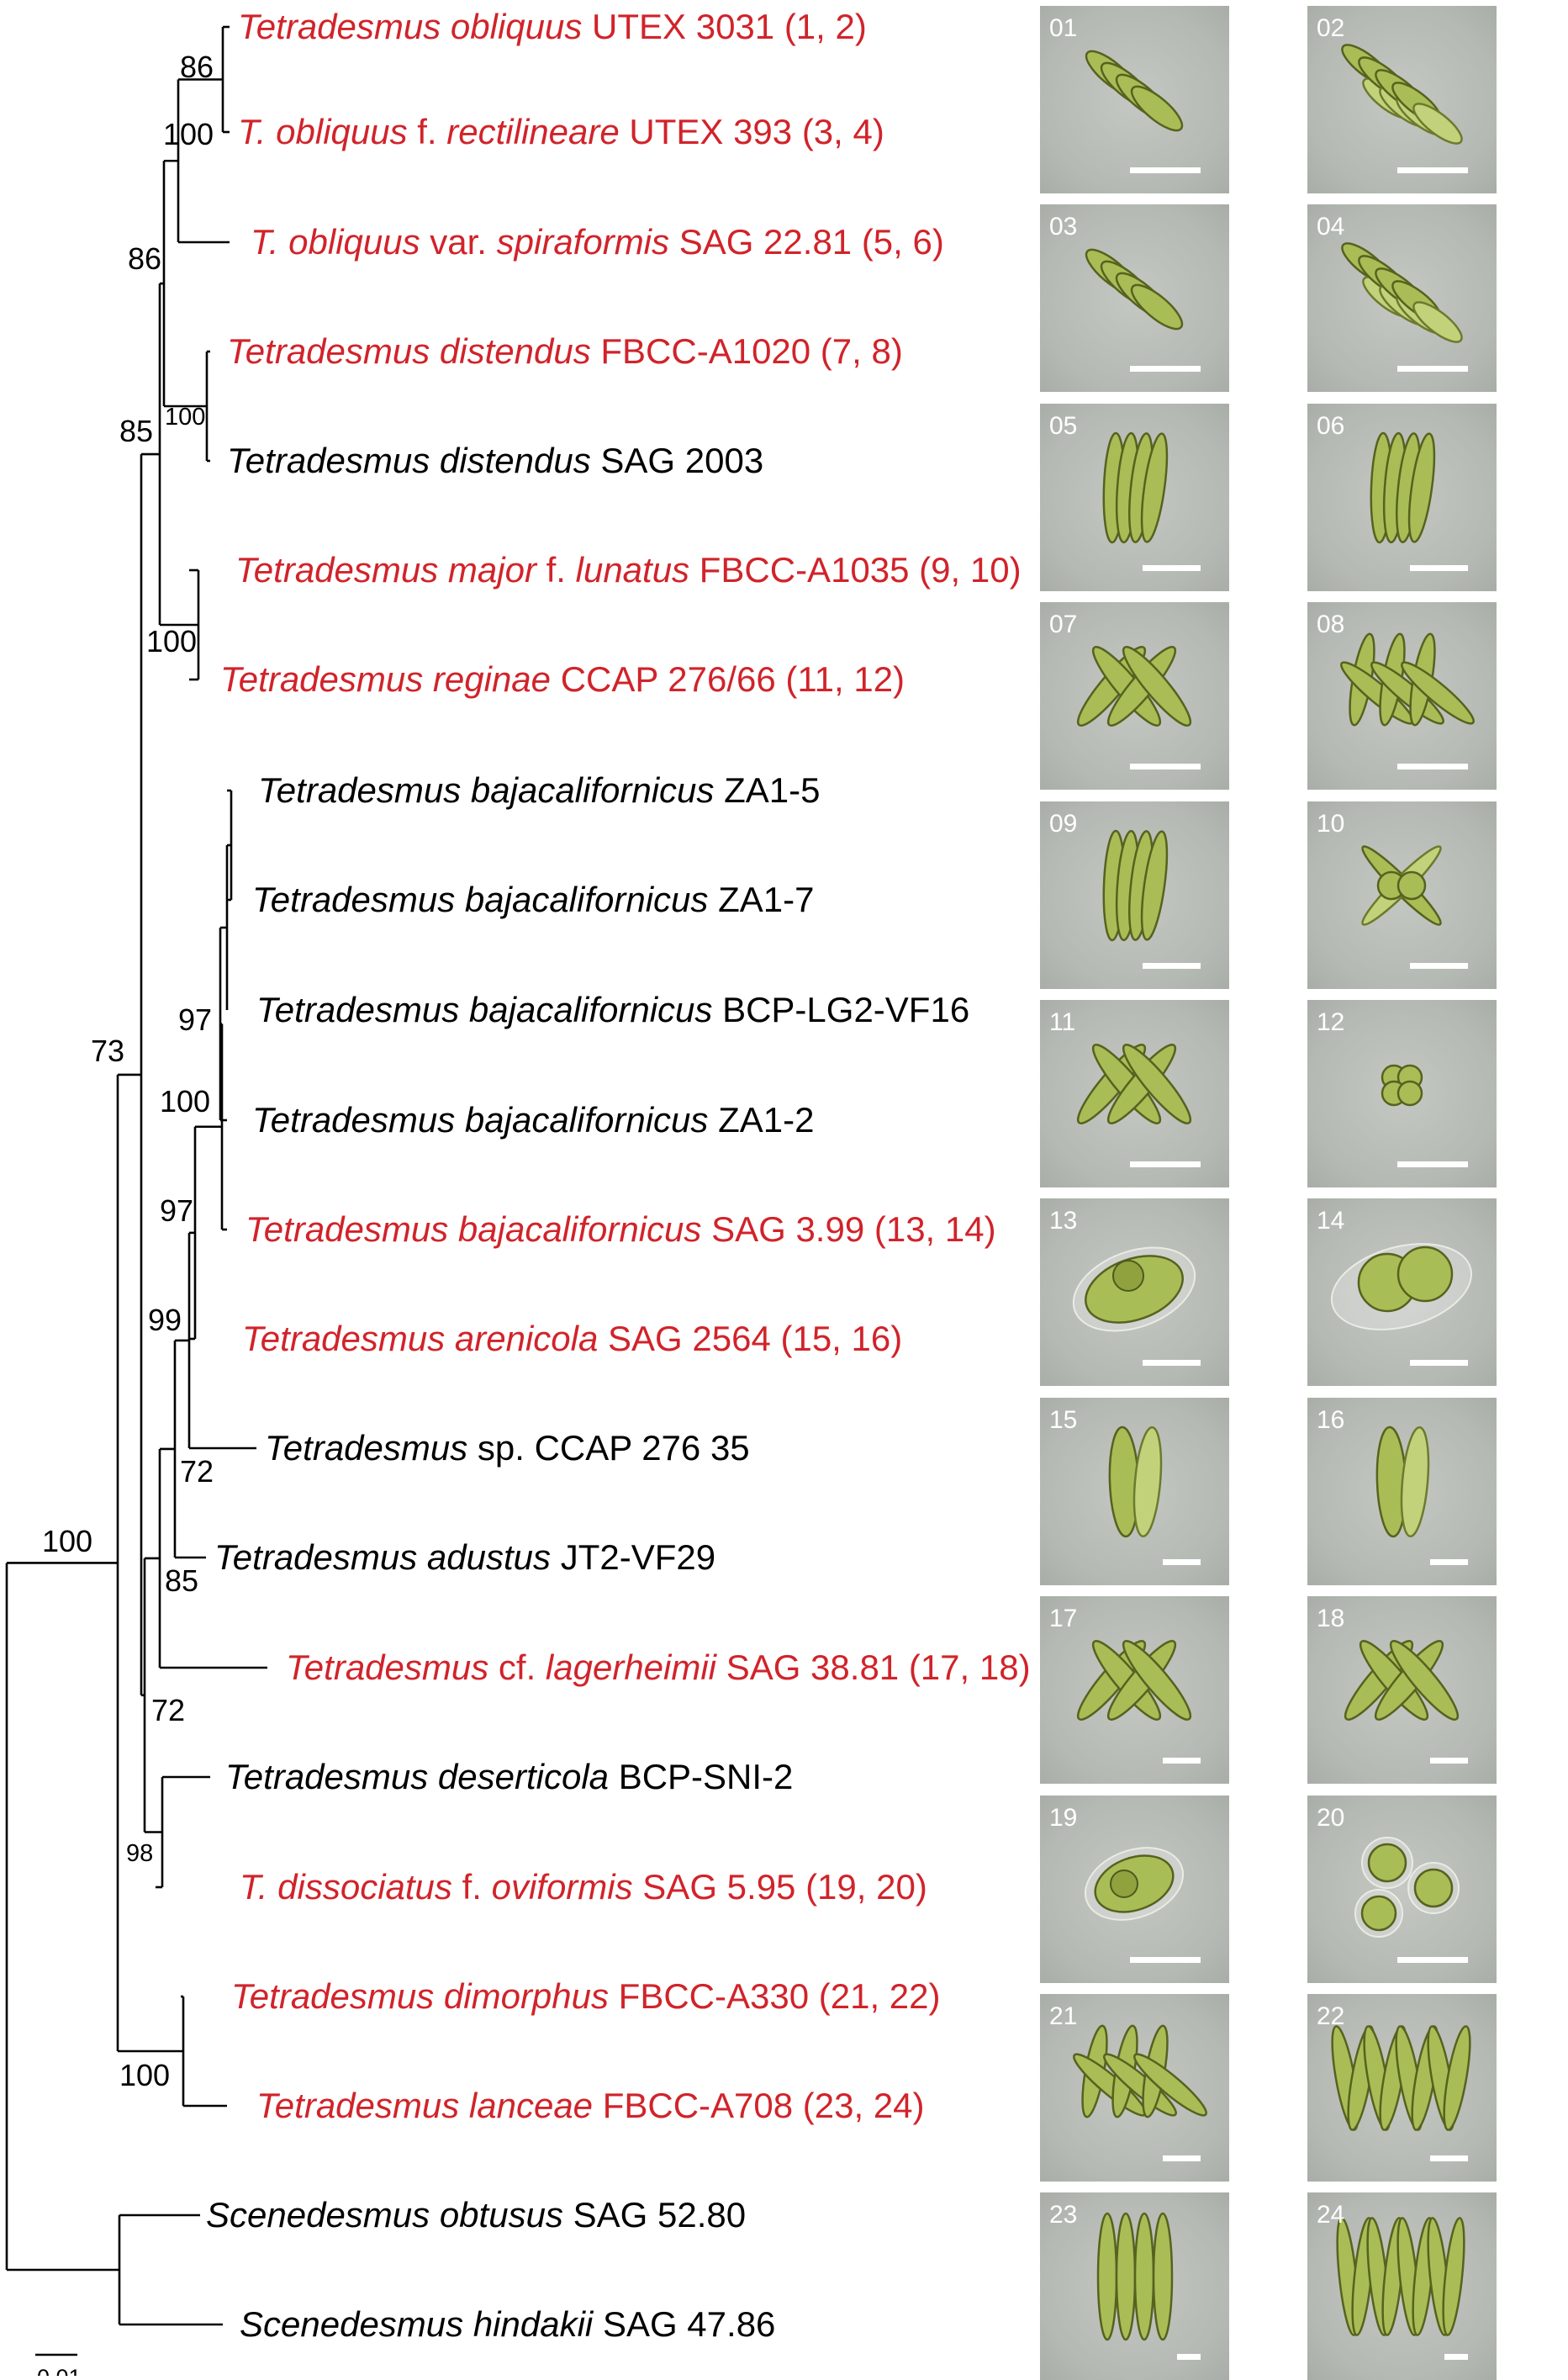 This screenshot has height=2380, width=1568. What do you see at coordinates (1063, 824) in the screenshot?
I see `panel-number: 09` at bounding box center [1063, 824].